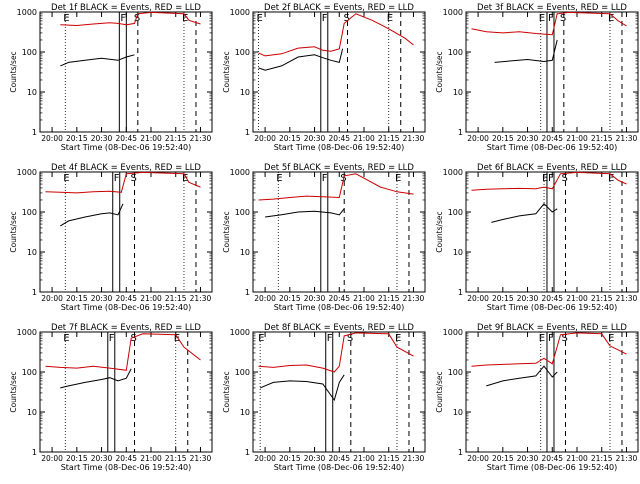  I want to click on panel-title: Det 6f BLACK = Events, RED = LLD, so click(552, 168).